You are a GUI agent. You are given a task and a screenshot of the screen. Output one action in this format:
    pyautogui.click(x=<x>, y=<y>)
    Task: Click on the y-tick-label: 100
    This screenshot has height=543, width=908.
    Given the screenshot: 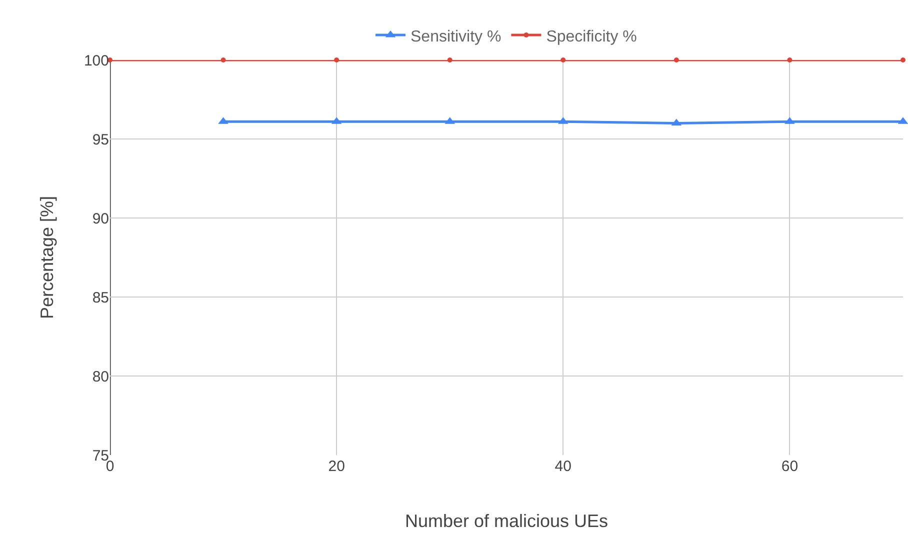 What is the action you would take?
    pyautogui.click(x=96, y=61)
    